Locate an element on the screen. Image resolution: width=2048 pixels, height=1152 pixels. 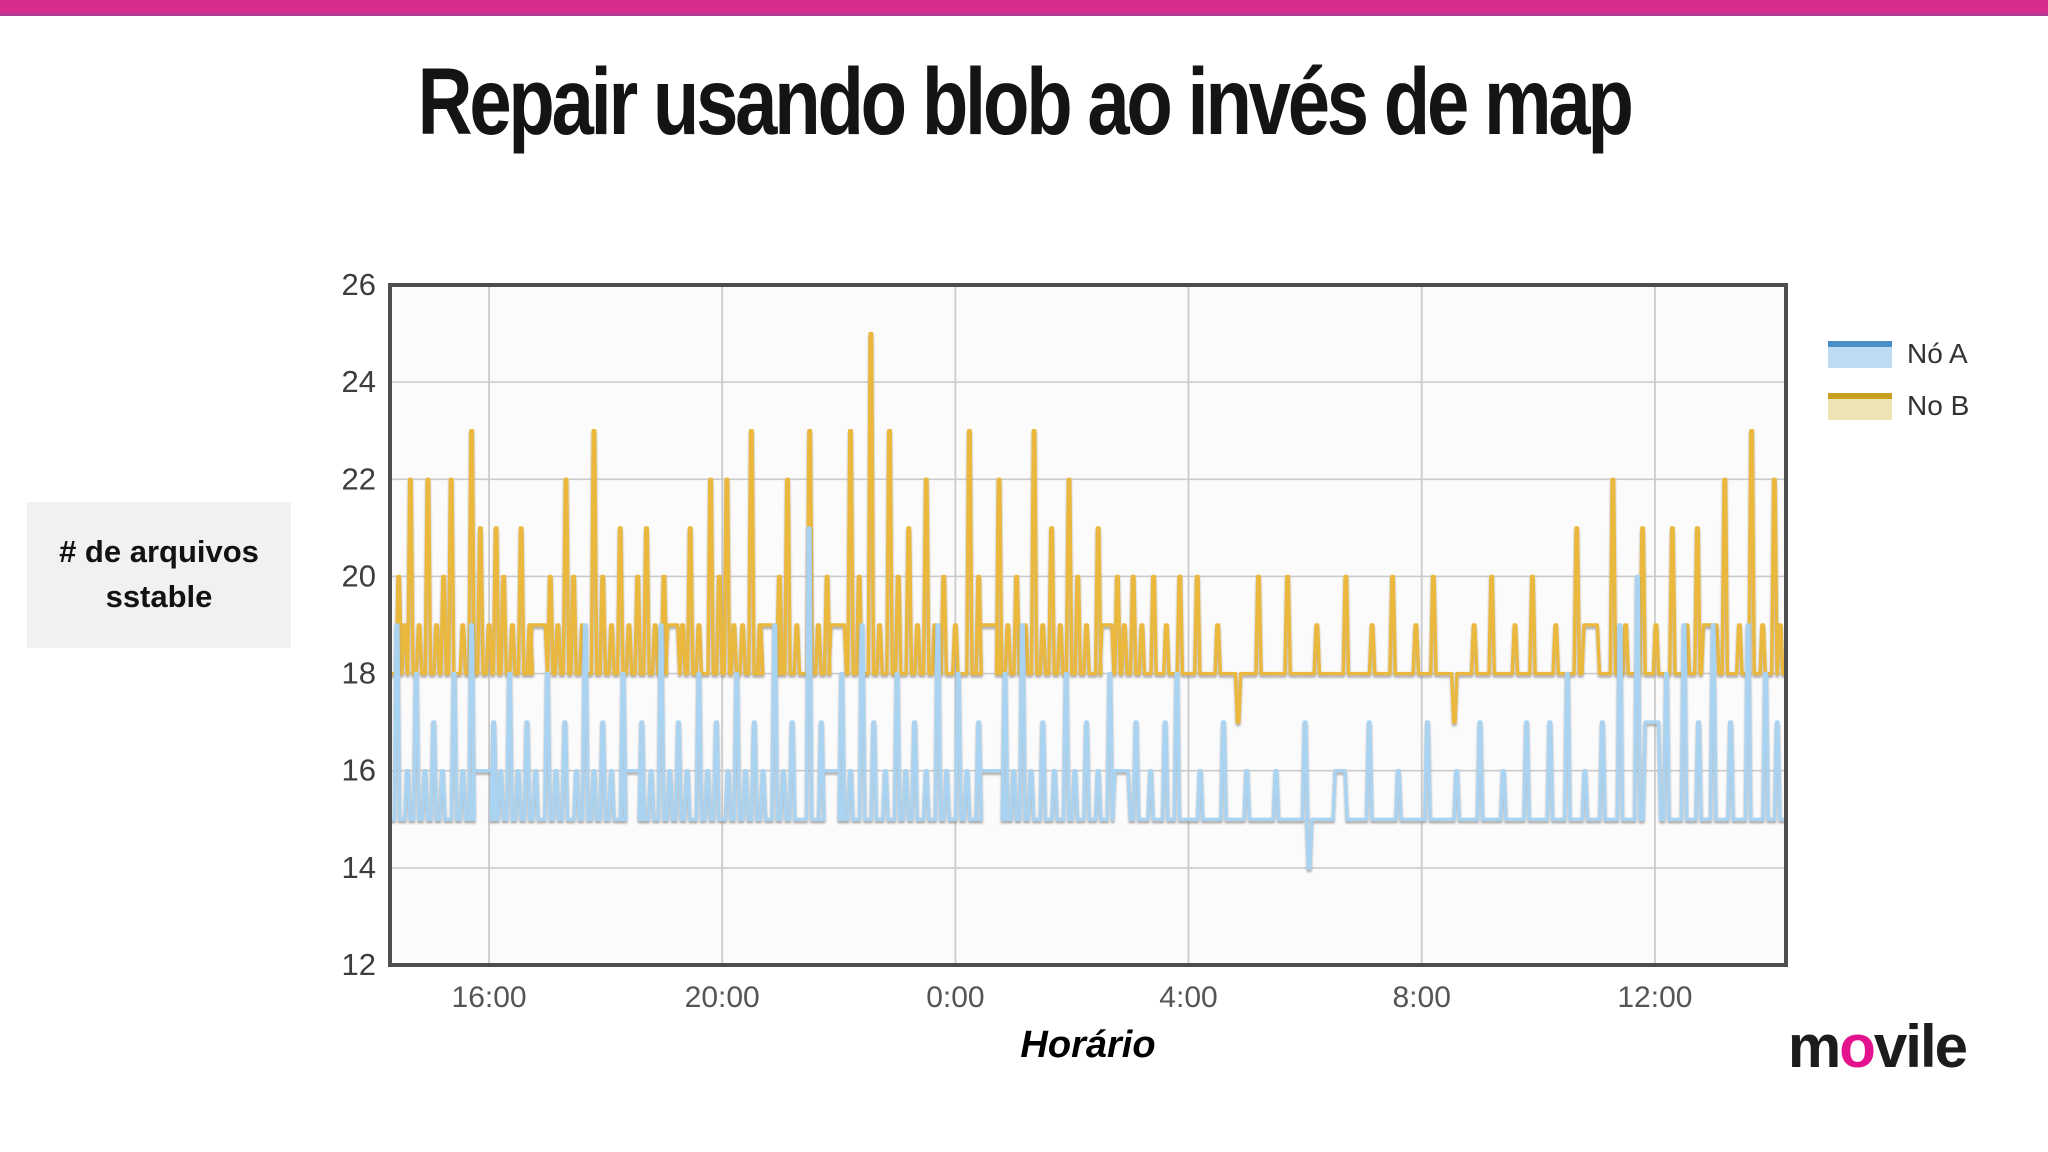
legend-swatch-no-b is located at coordinates (1860, 406).